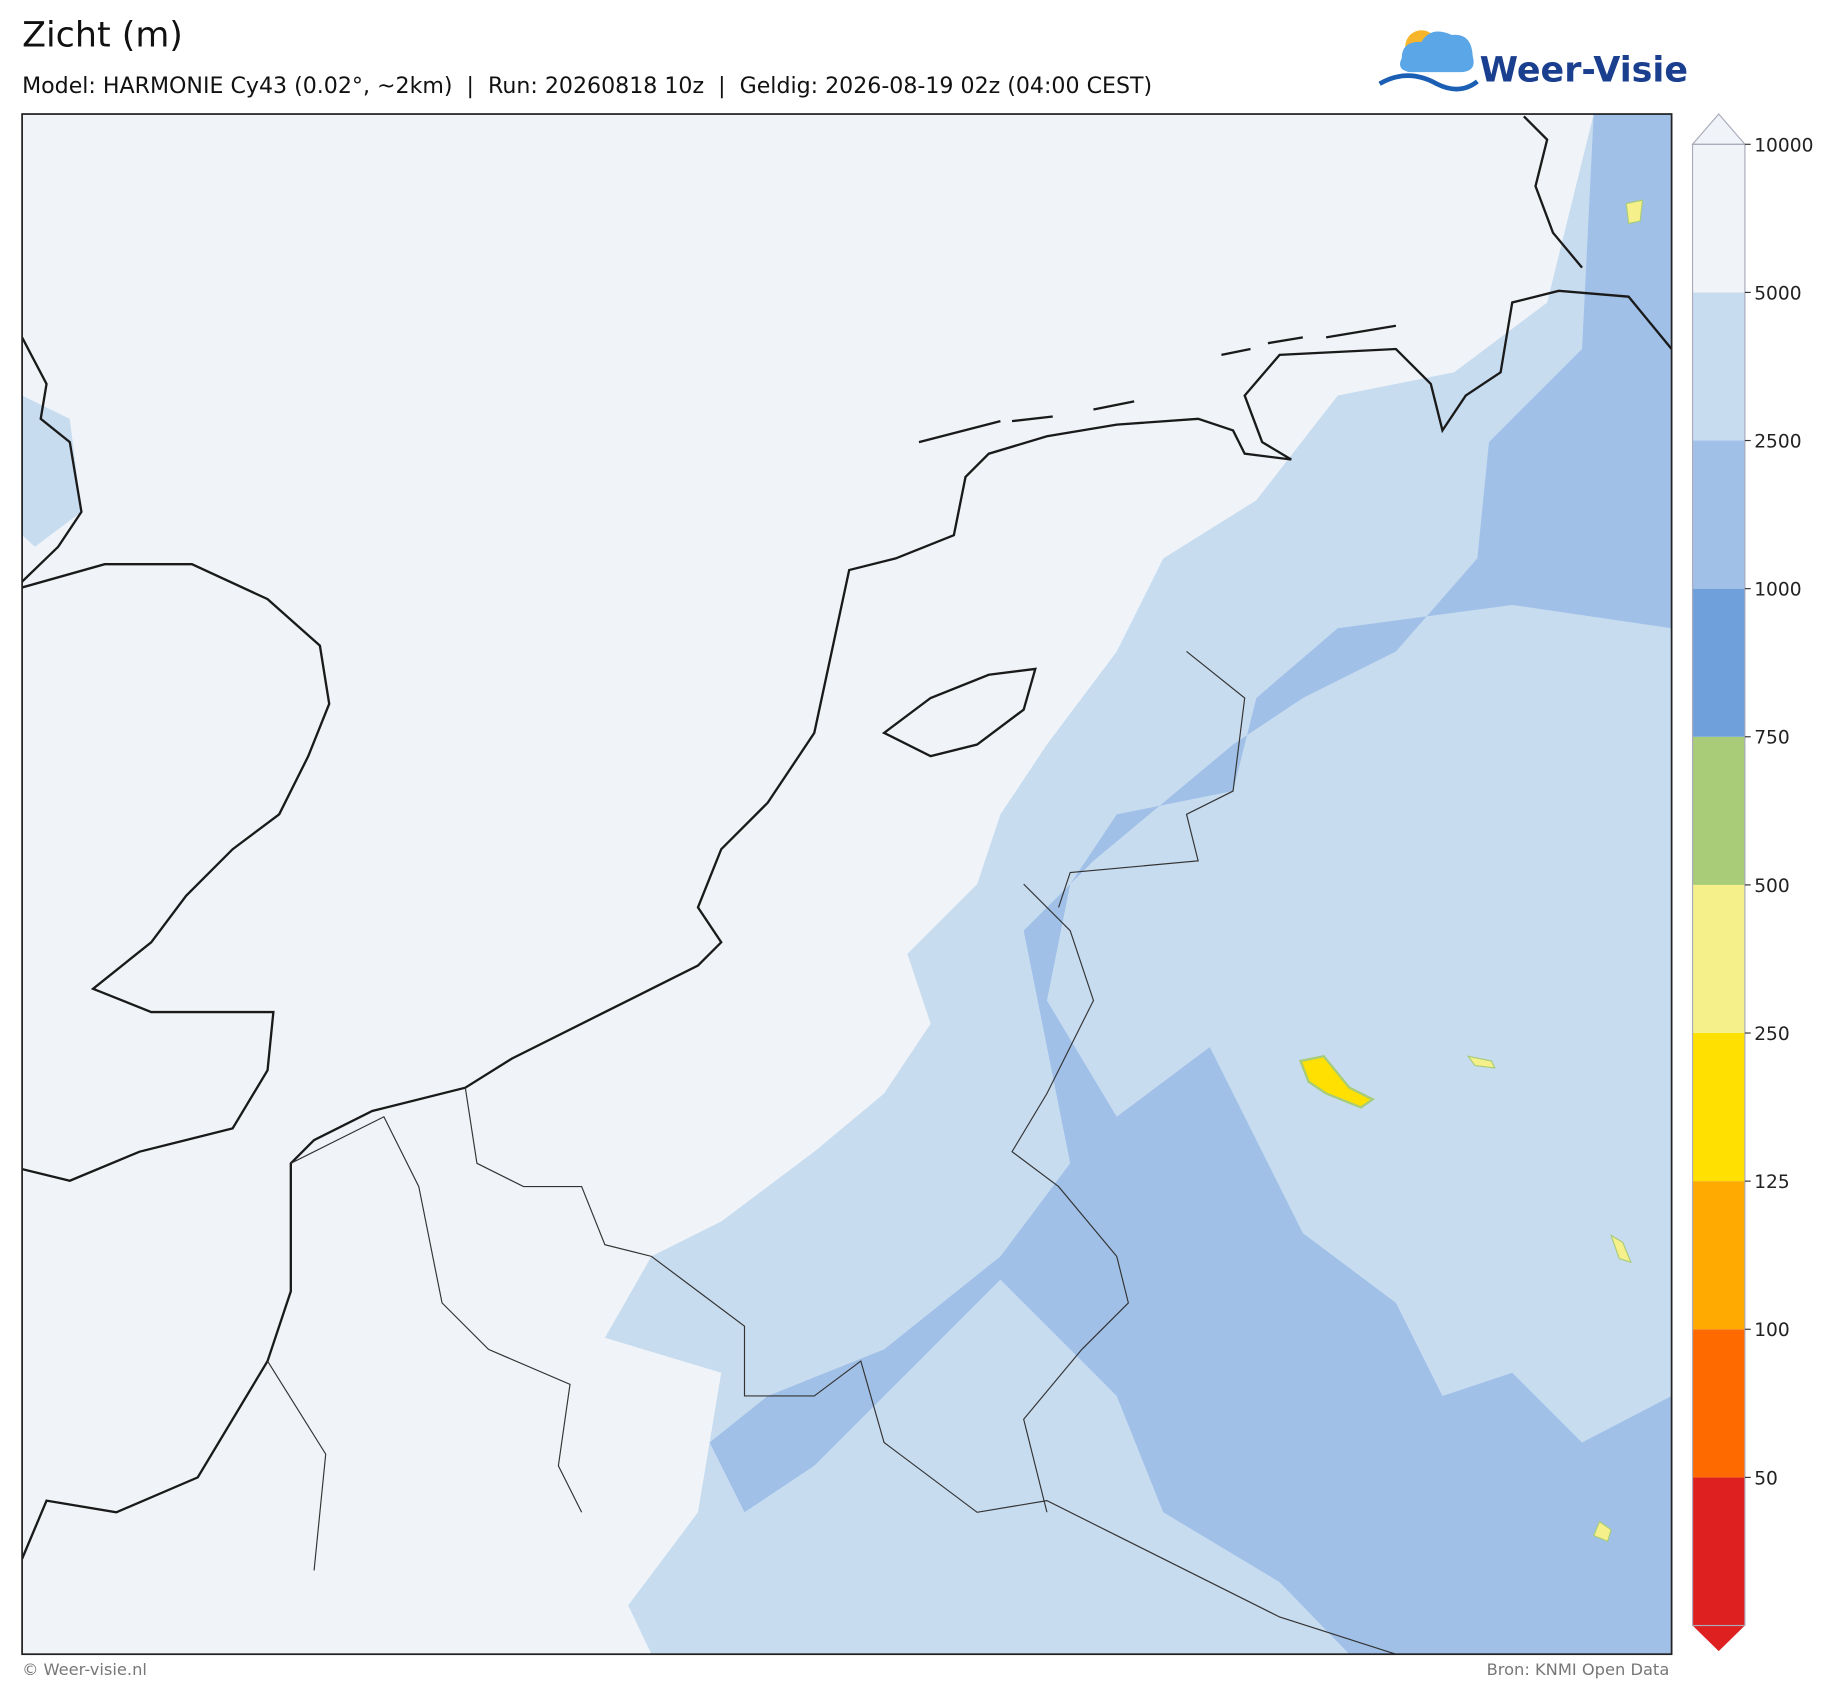 The width and height of the screenshot is (1824, 1685). Describe the element at coordinates (1777, 293) in the screenshot. I see `colorbar-tick-label: 5000` at that location.